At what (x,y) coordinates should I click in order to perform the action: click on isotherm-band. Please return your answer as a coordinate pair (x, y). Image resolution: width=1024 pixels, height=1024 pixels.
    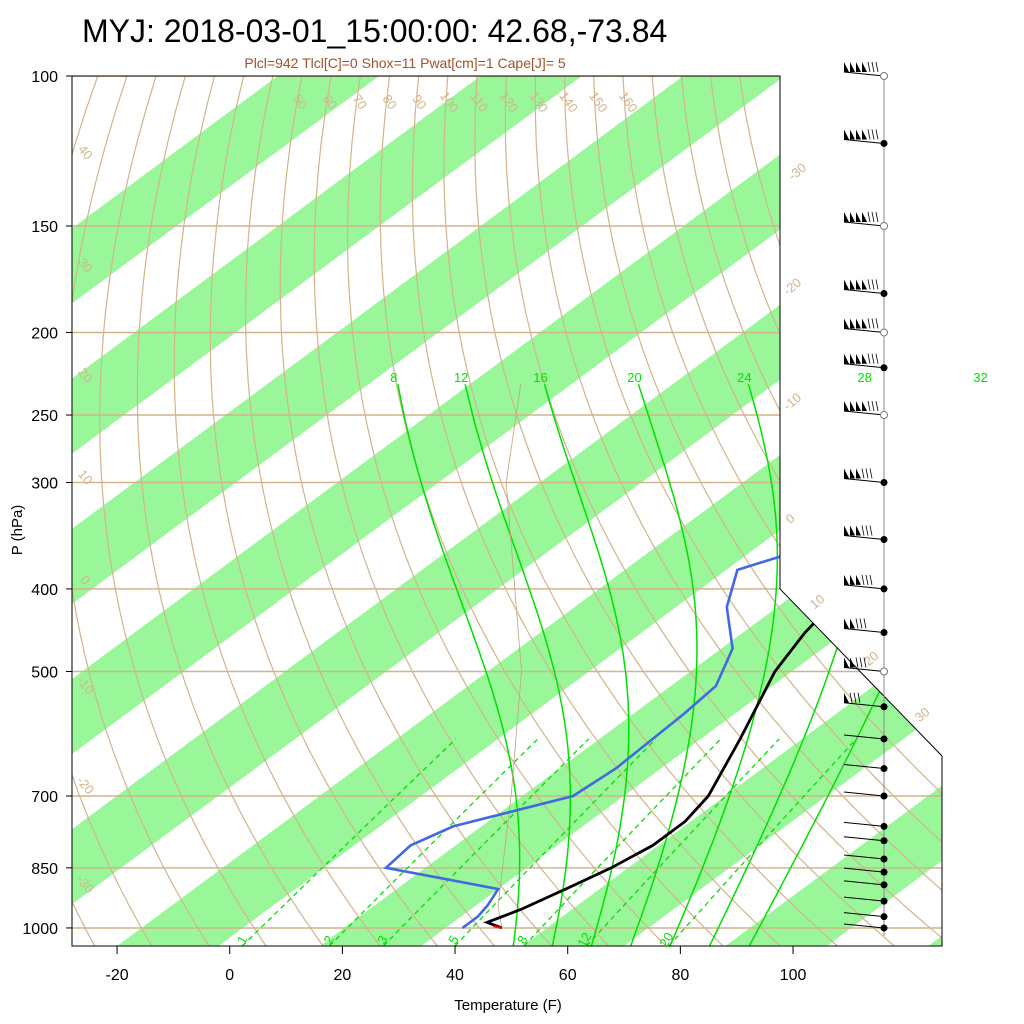
    Looking at the image, I should click on (935, 511).